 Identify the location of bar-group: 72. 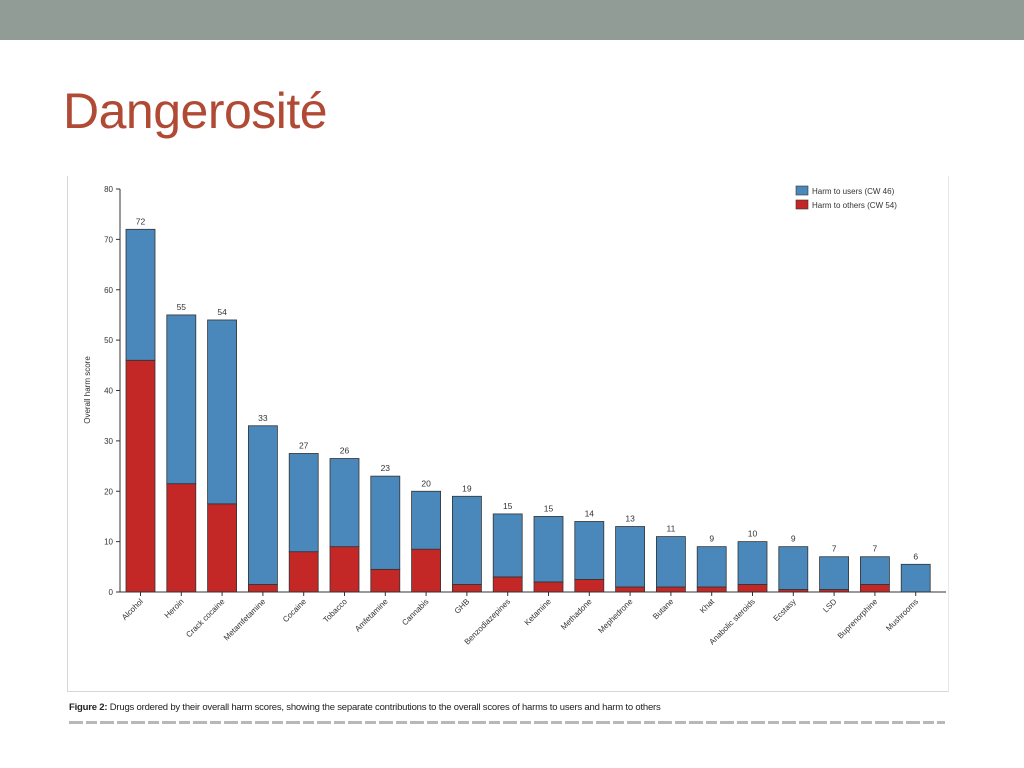
(140, 404).